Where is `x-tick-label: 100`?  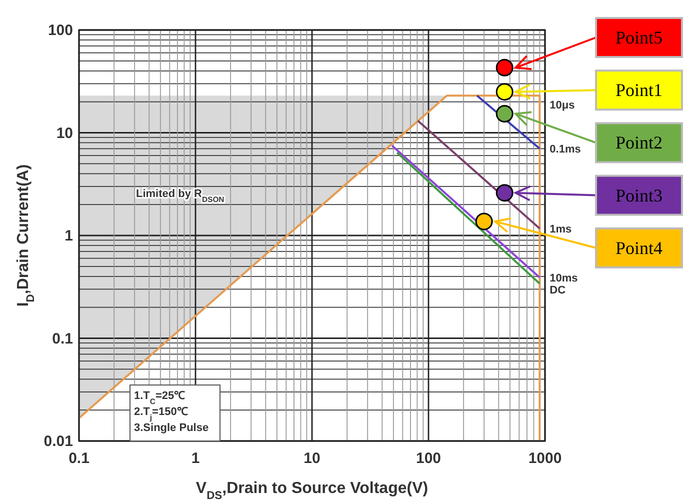 x-tick-label: 100 is located at coordinates (429, 458).